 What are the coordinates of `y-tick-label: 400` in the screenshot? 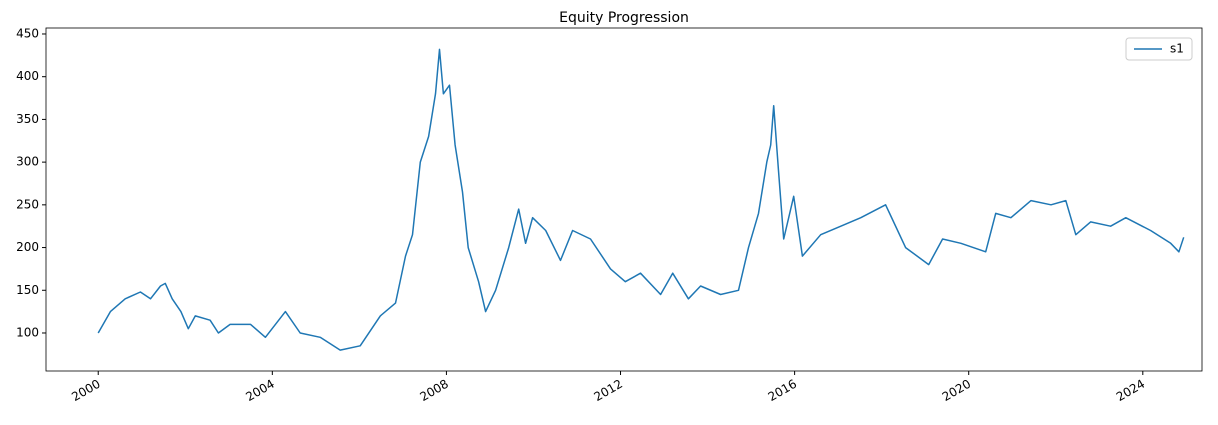 It's located at (27, 76).